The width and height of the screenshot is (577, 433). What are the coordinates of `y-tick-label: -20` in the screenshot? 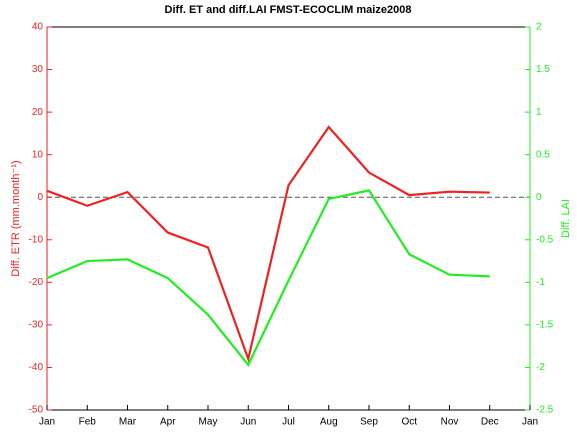 It's located at (36, 282).